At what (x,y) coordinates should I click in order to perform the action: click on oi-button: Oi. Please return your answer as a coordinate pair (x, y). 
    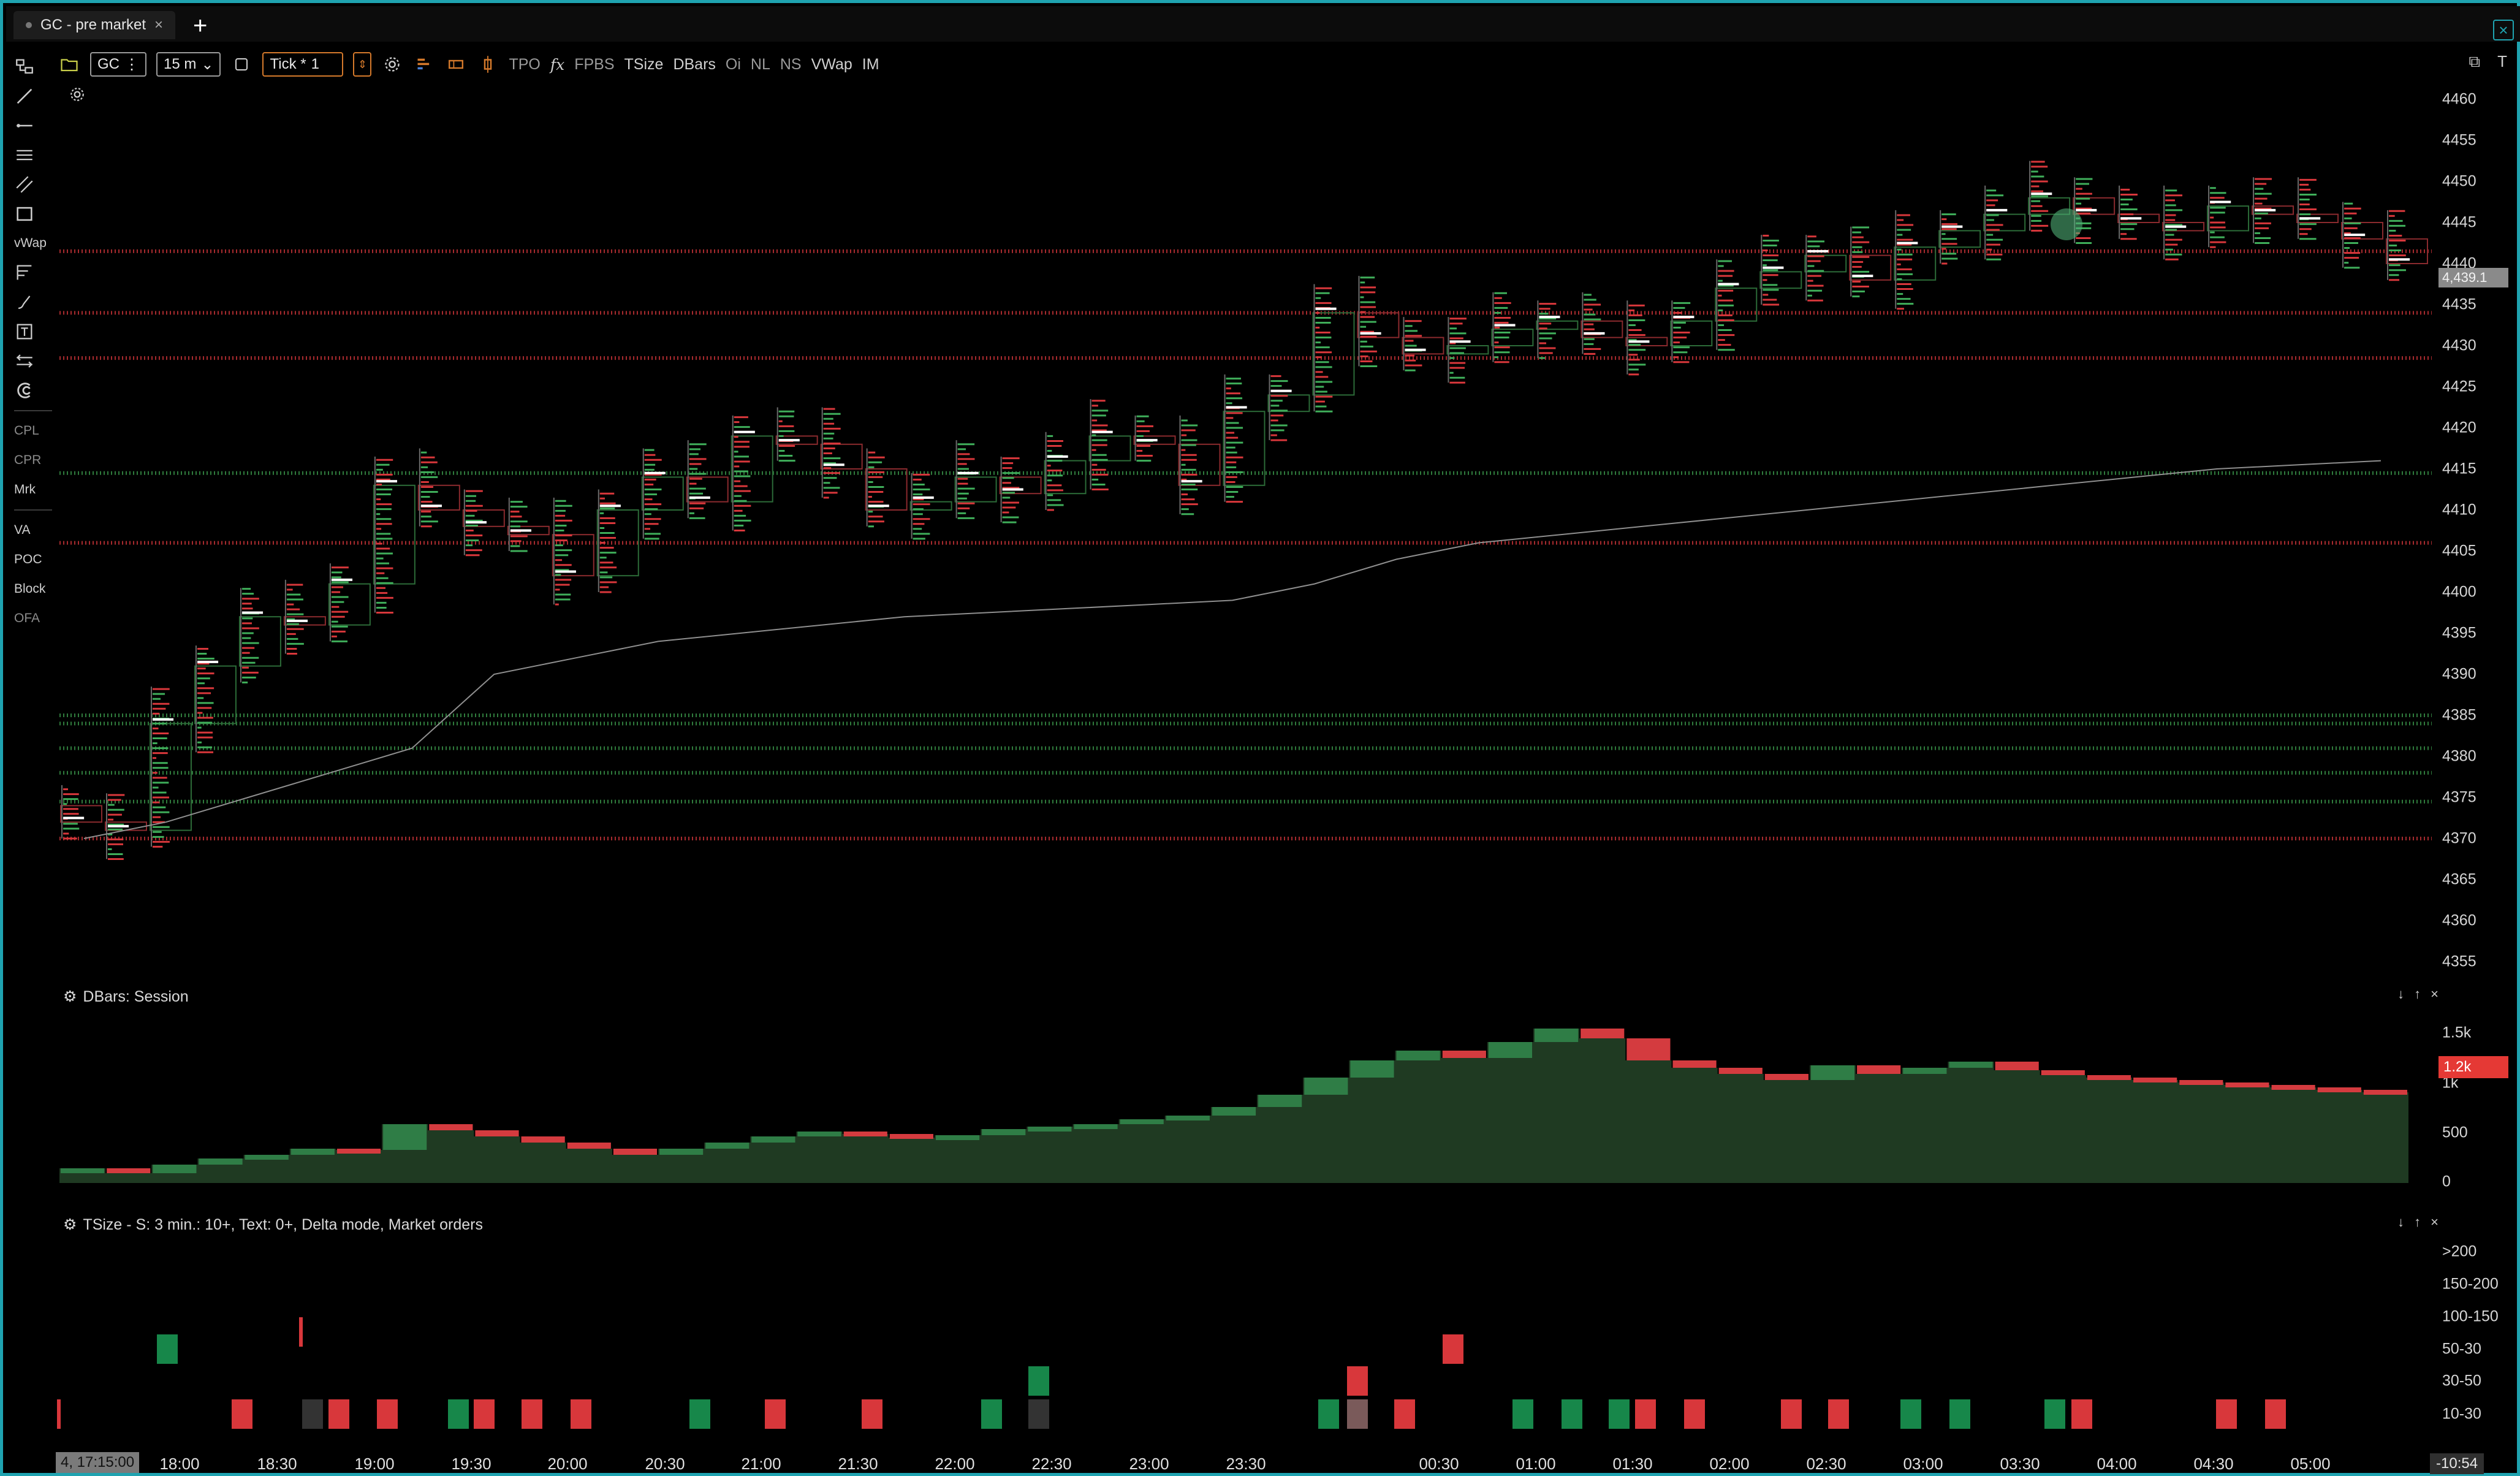
    Looking at the image, I should click on (733, 64).